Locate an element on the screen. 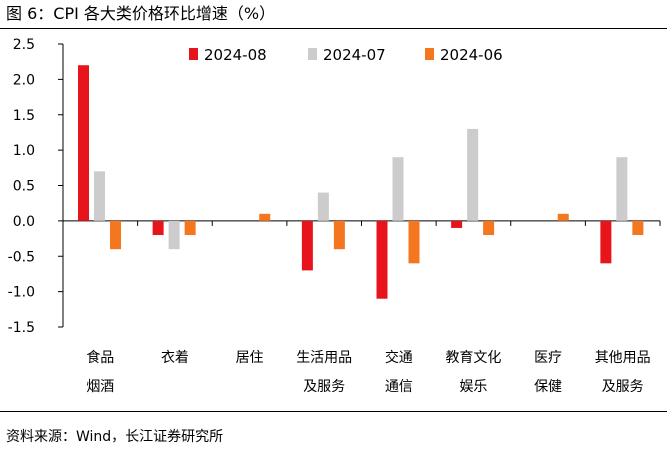 The height and width of the screenshot is (455, 667). figure-title: 图 6：CPI 各大类价格环比增速（%） is located at coordinates (141, 13).